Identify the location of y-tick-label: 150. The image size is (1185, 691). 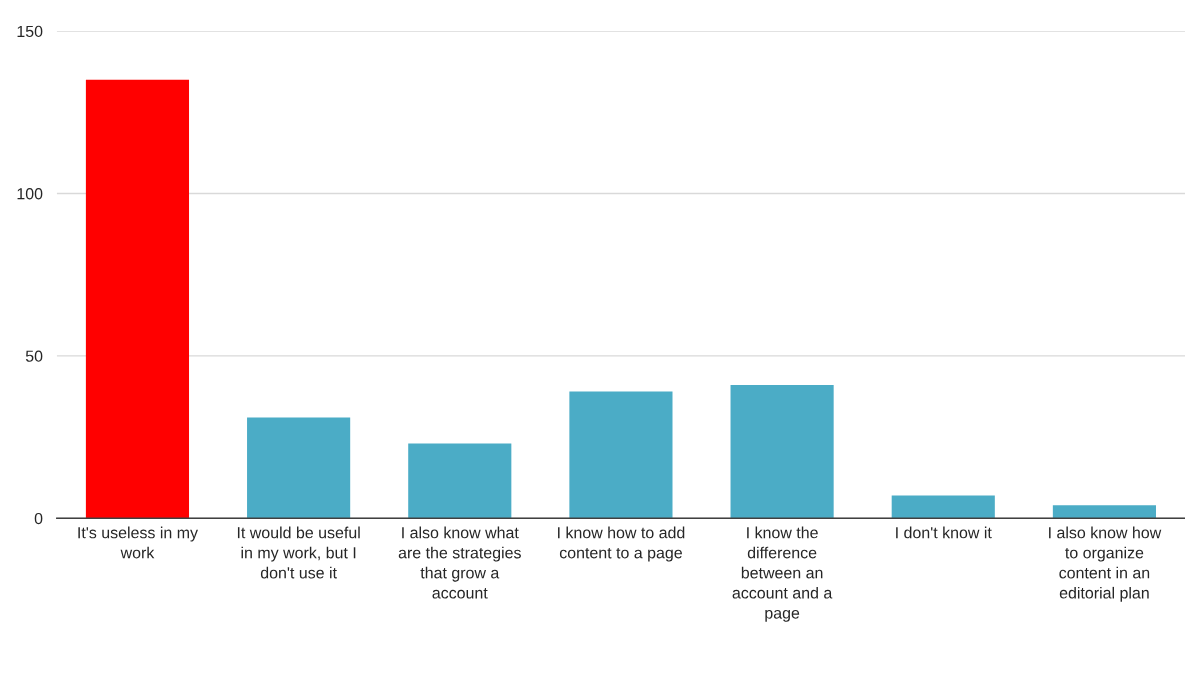
(30, 31).